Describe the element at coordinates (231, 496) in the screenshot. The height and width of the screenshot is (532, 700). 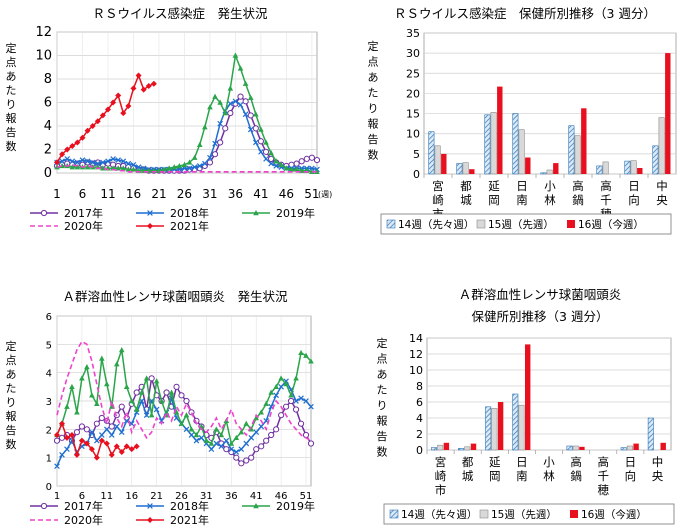
I see `x-tick-label: 36` at that location.